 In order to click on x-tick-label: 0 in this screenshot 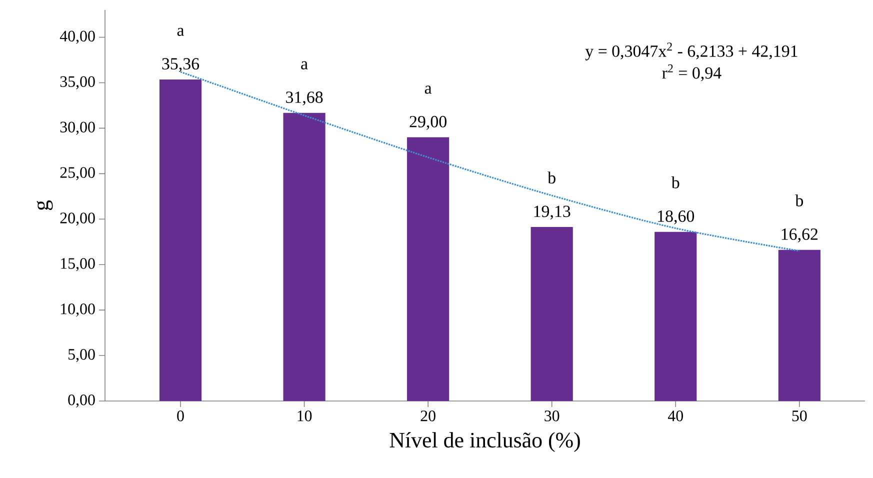, I will do `click(180, 416)`.